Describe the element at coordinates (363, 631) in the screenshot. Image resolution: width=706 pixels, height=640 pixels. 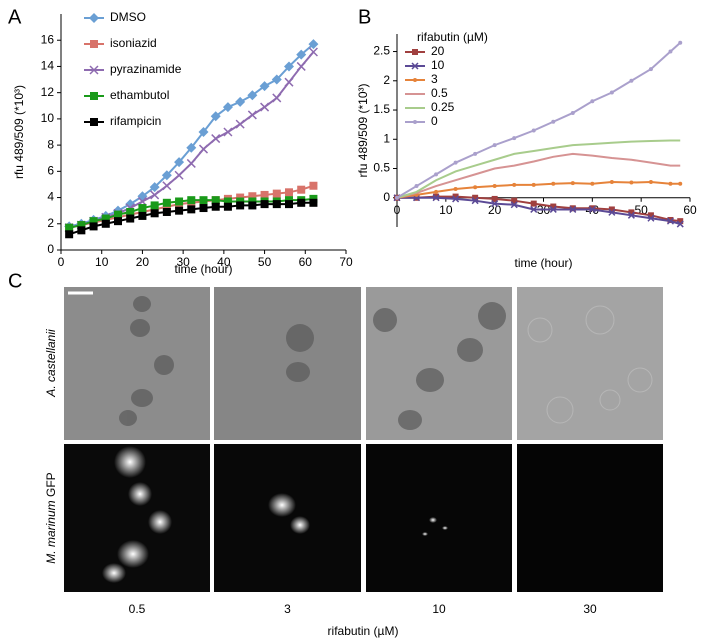
I see `panel-c-x-label: rifabutin (µM)` at that location.